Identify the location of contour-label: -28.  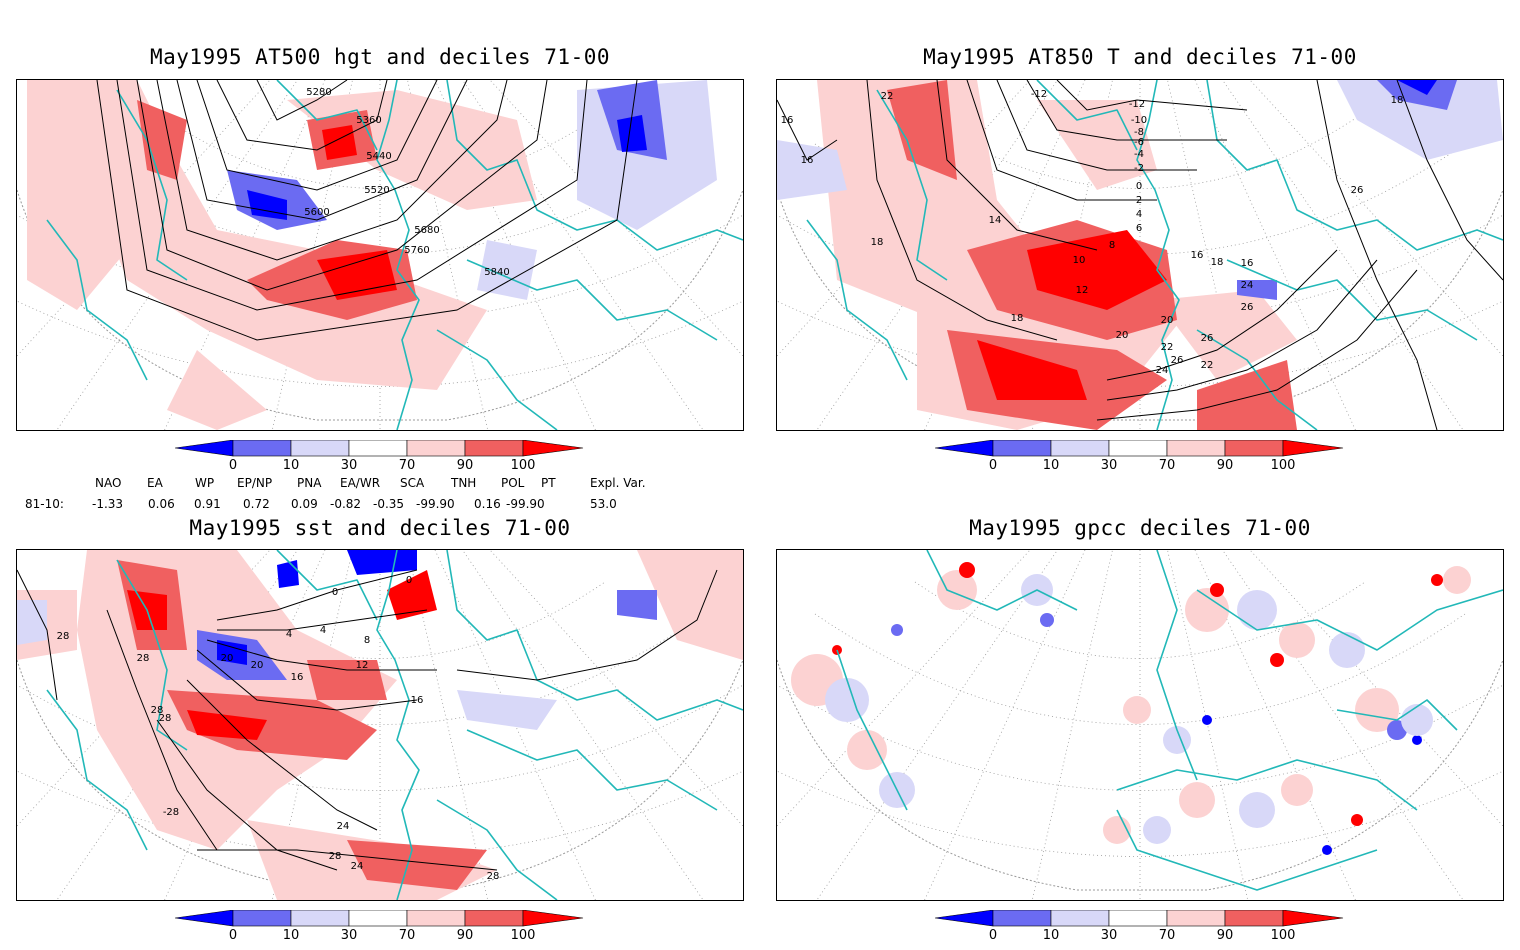
(171, 812).